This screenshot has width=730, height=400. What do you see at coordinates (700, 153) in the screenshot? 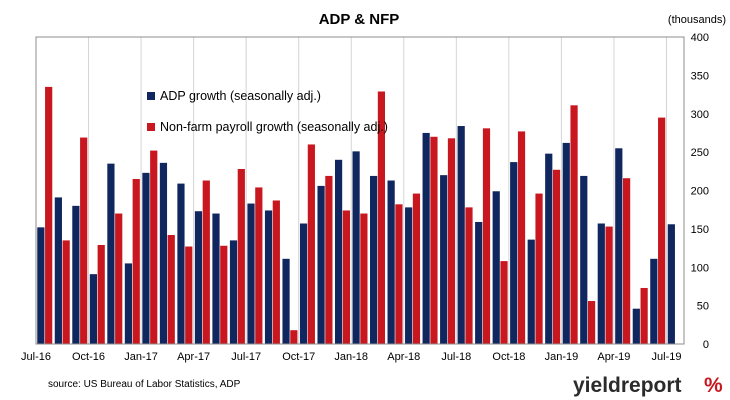
I see `y-tick-250: 250` at bounding box center [700, 153].